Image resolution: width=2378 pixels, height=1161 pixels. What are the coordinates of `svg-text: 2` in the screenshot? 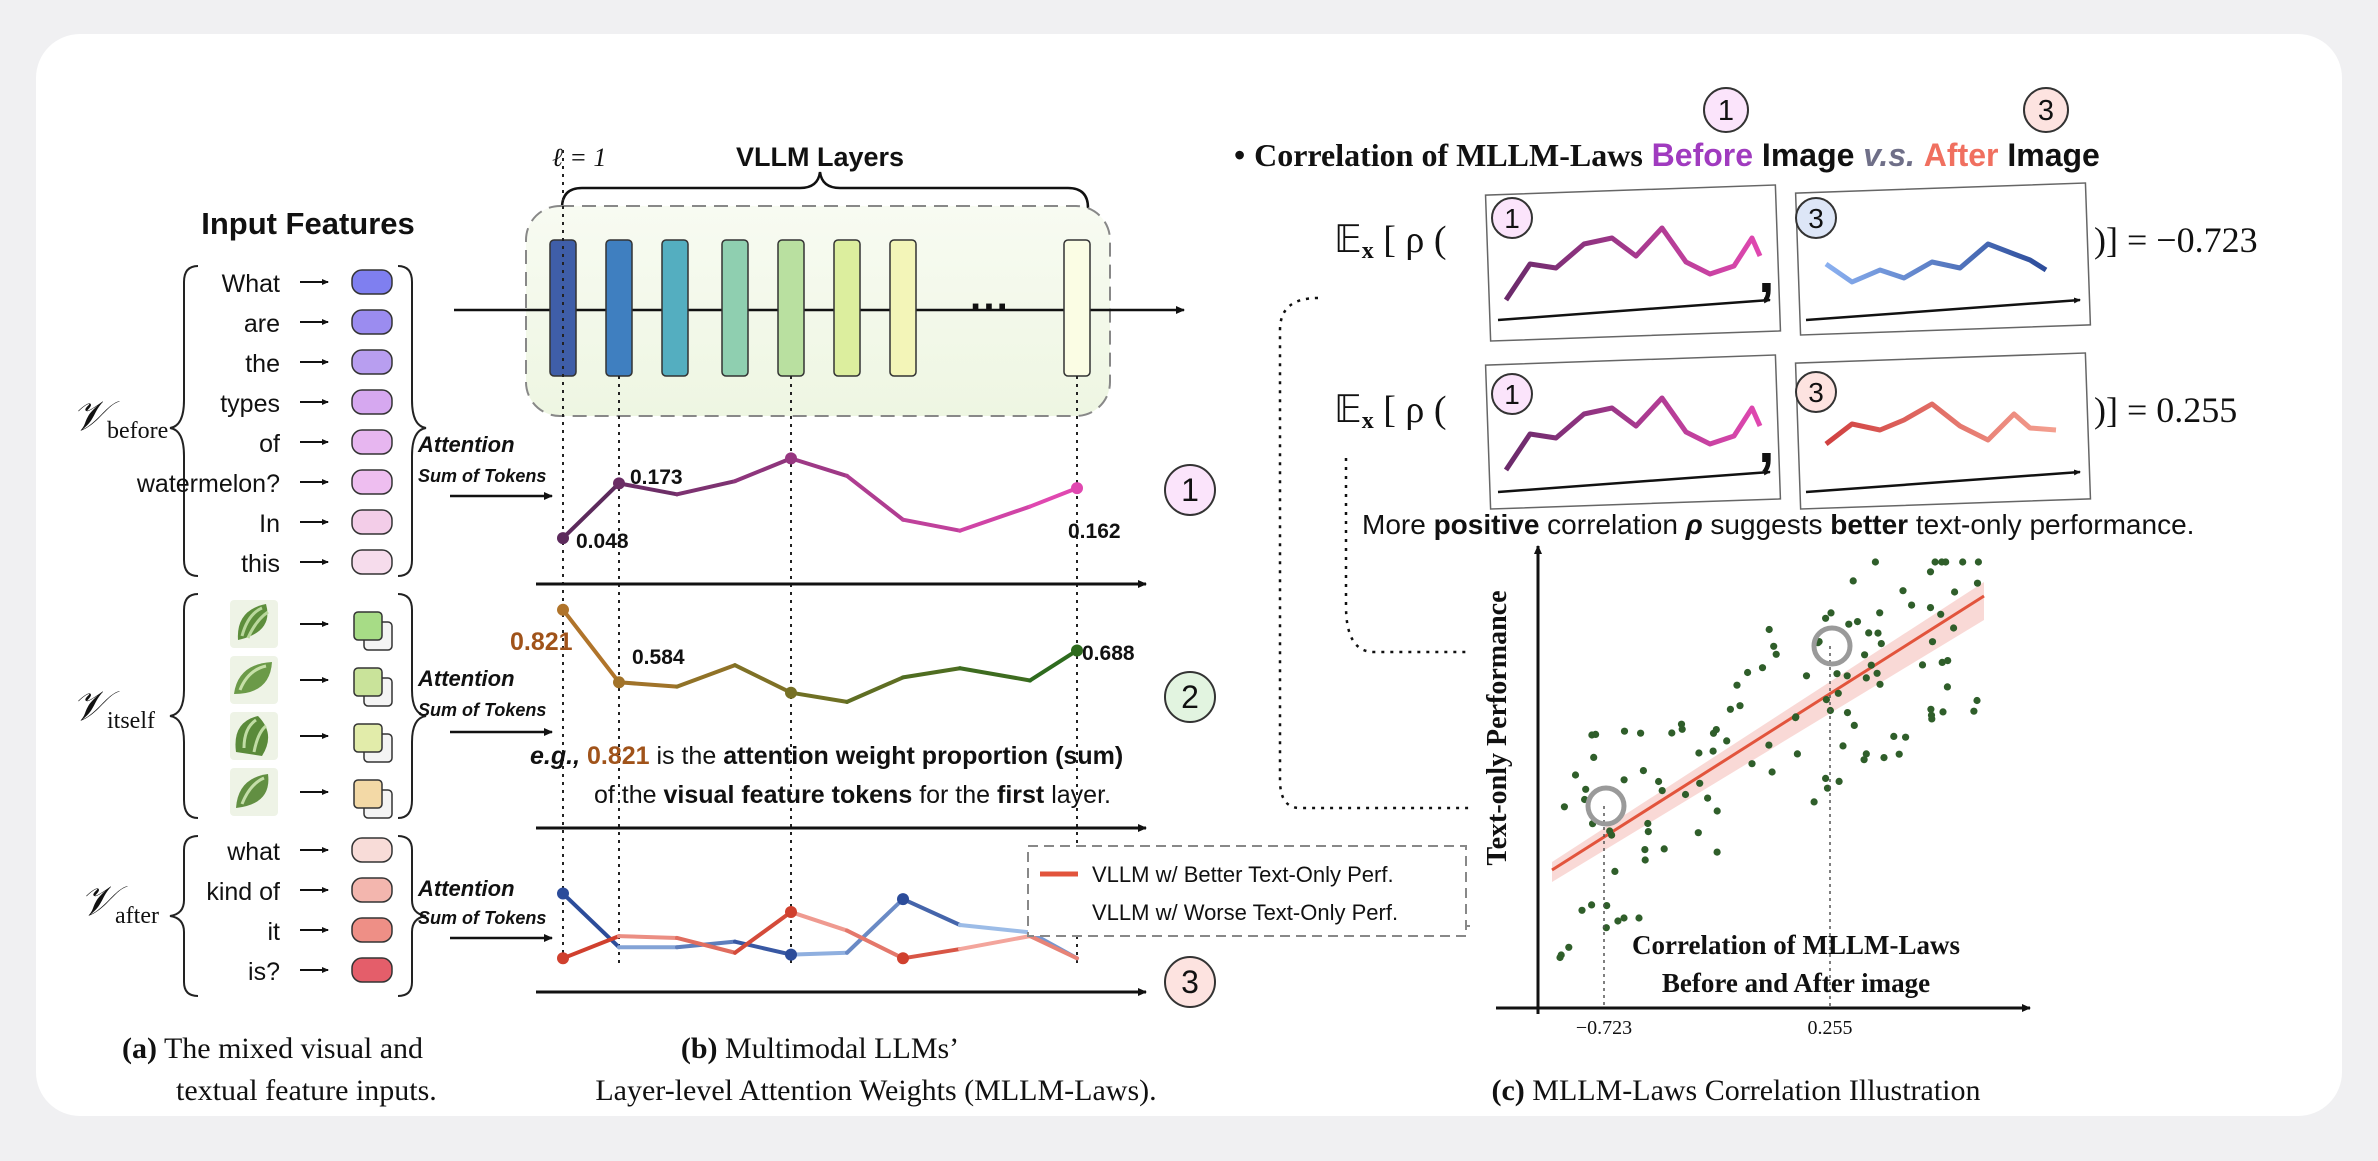 It's located at (1190, 697).